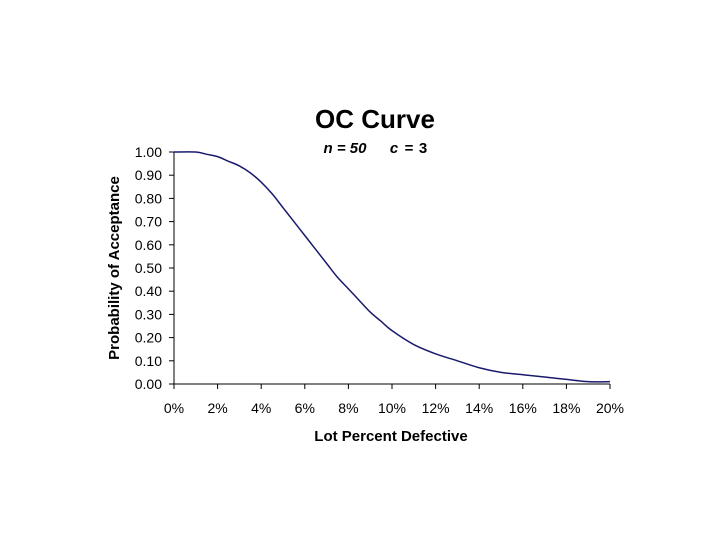 The height and width of the screenshot is (540, 720). What do you see at coordinates (346, 148) in the screenshot?
I see `chart-subtitle-n: n = 50` at bounding box center [346, 148].